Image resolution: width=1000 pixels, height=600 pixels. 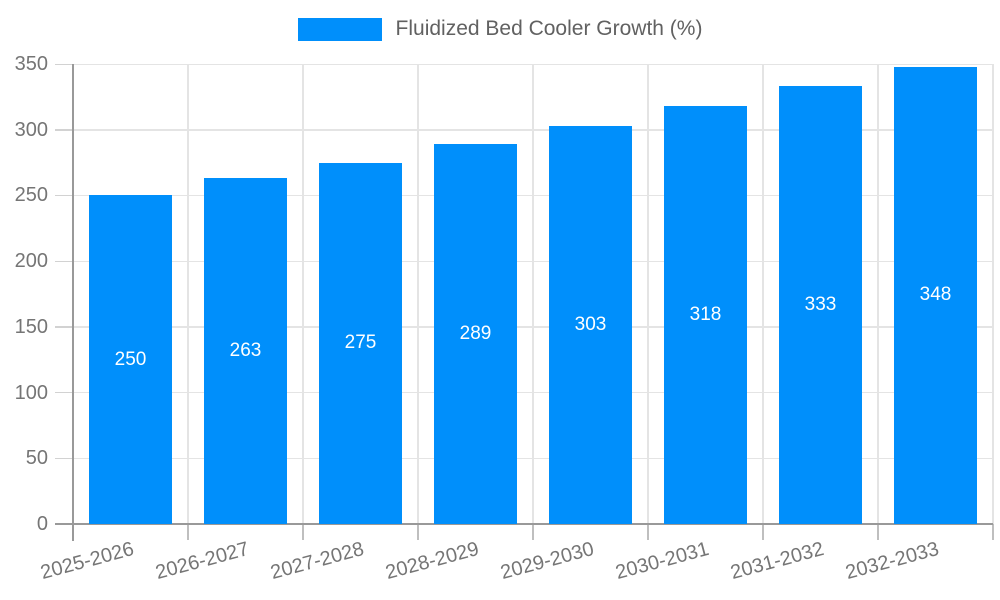 What do you see at coordinates (31, 64) in the screenshot?
I see `y-axis-label: 350` at bounding box center [31, 64].